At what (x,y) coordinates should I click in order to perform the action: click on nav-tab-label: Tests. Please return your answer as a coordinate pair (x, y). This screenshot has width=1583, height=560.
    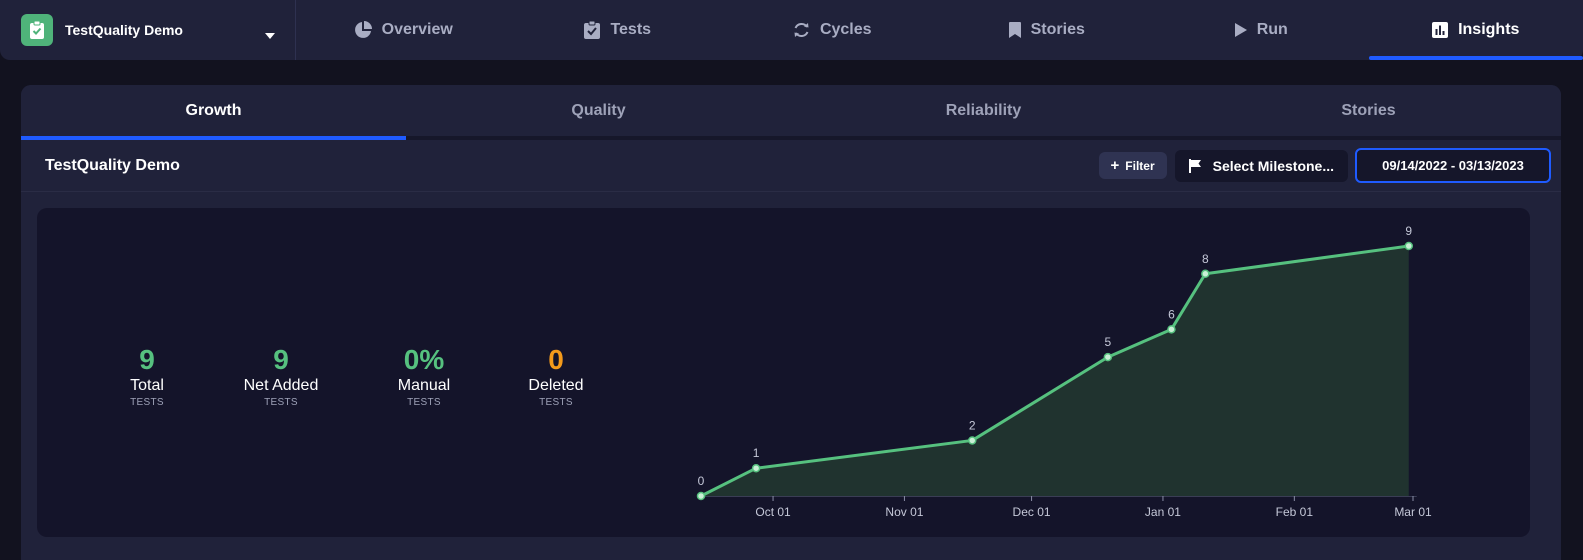
    Looking at the image, I should click on (631, 29).